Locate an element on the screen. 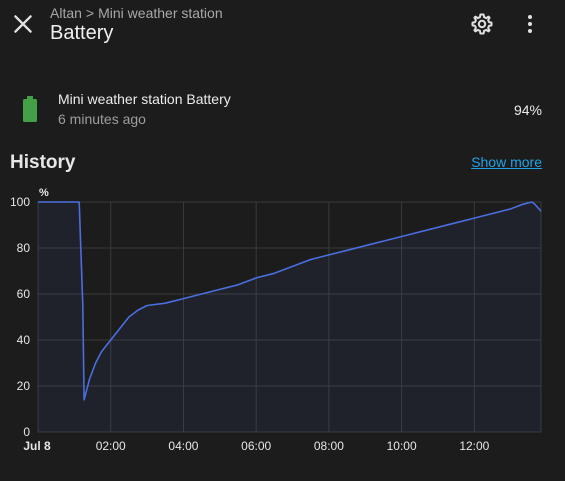 The height and width of the screenshot is (481, 565). more-vertical-icon is located at coordinates (530, 24).